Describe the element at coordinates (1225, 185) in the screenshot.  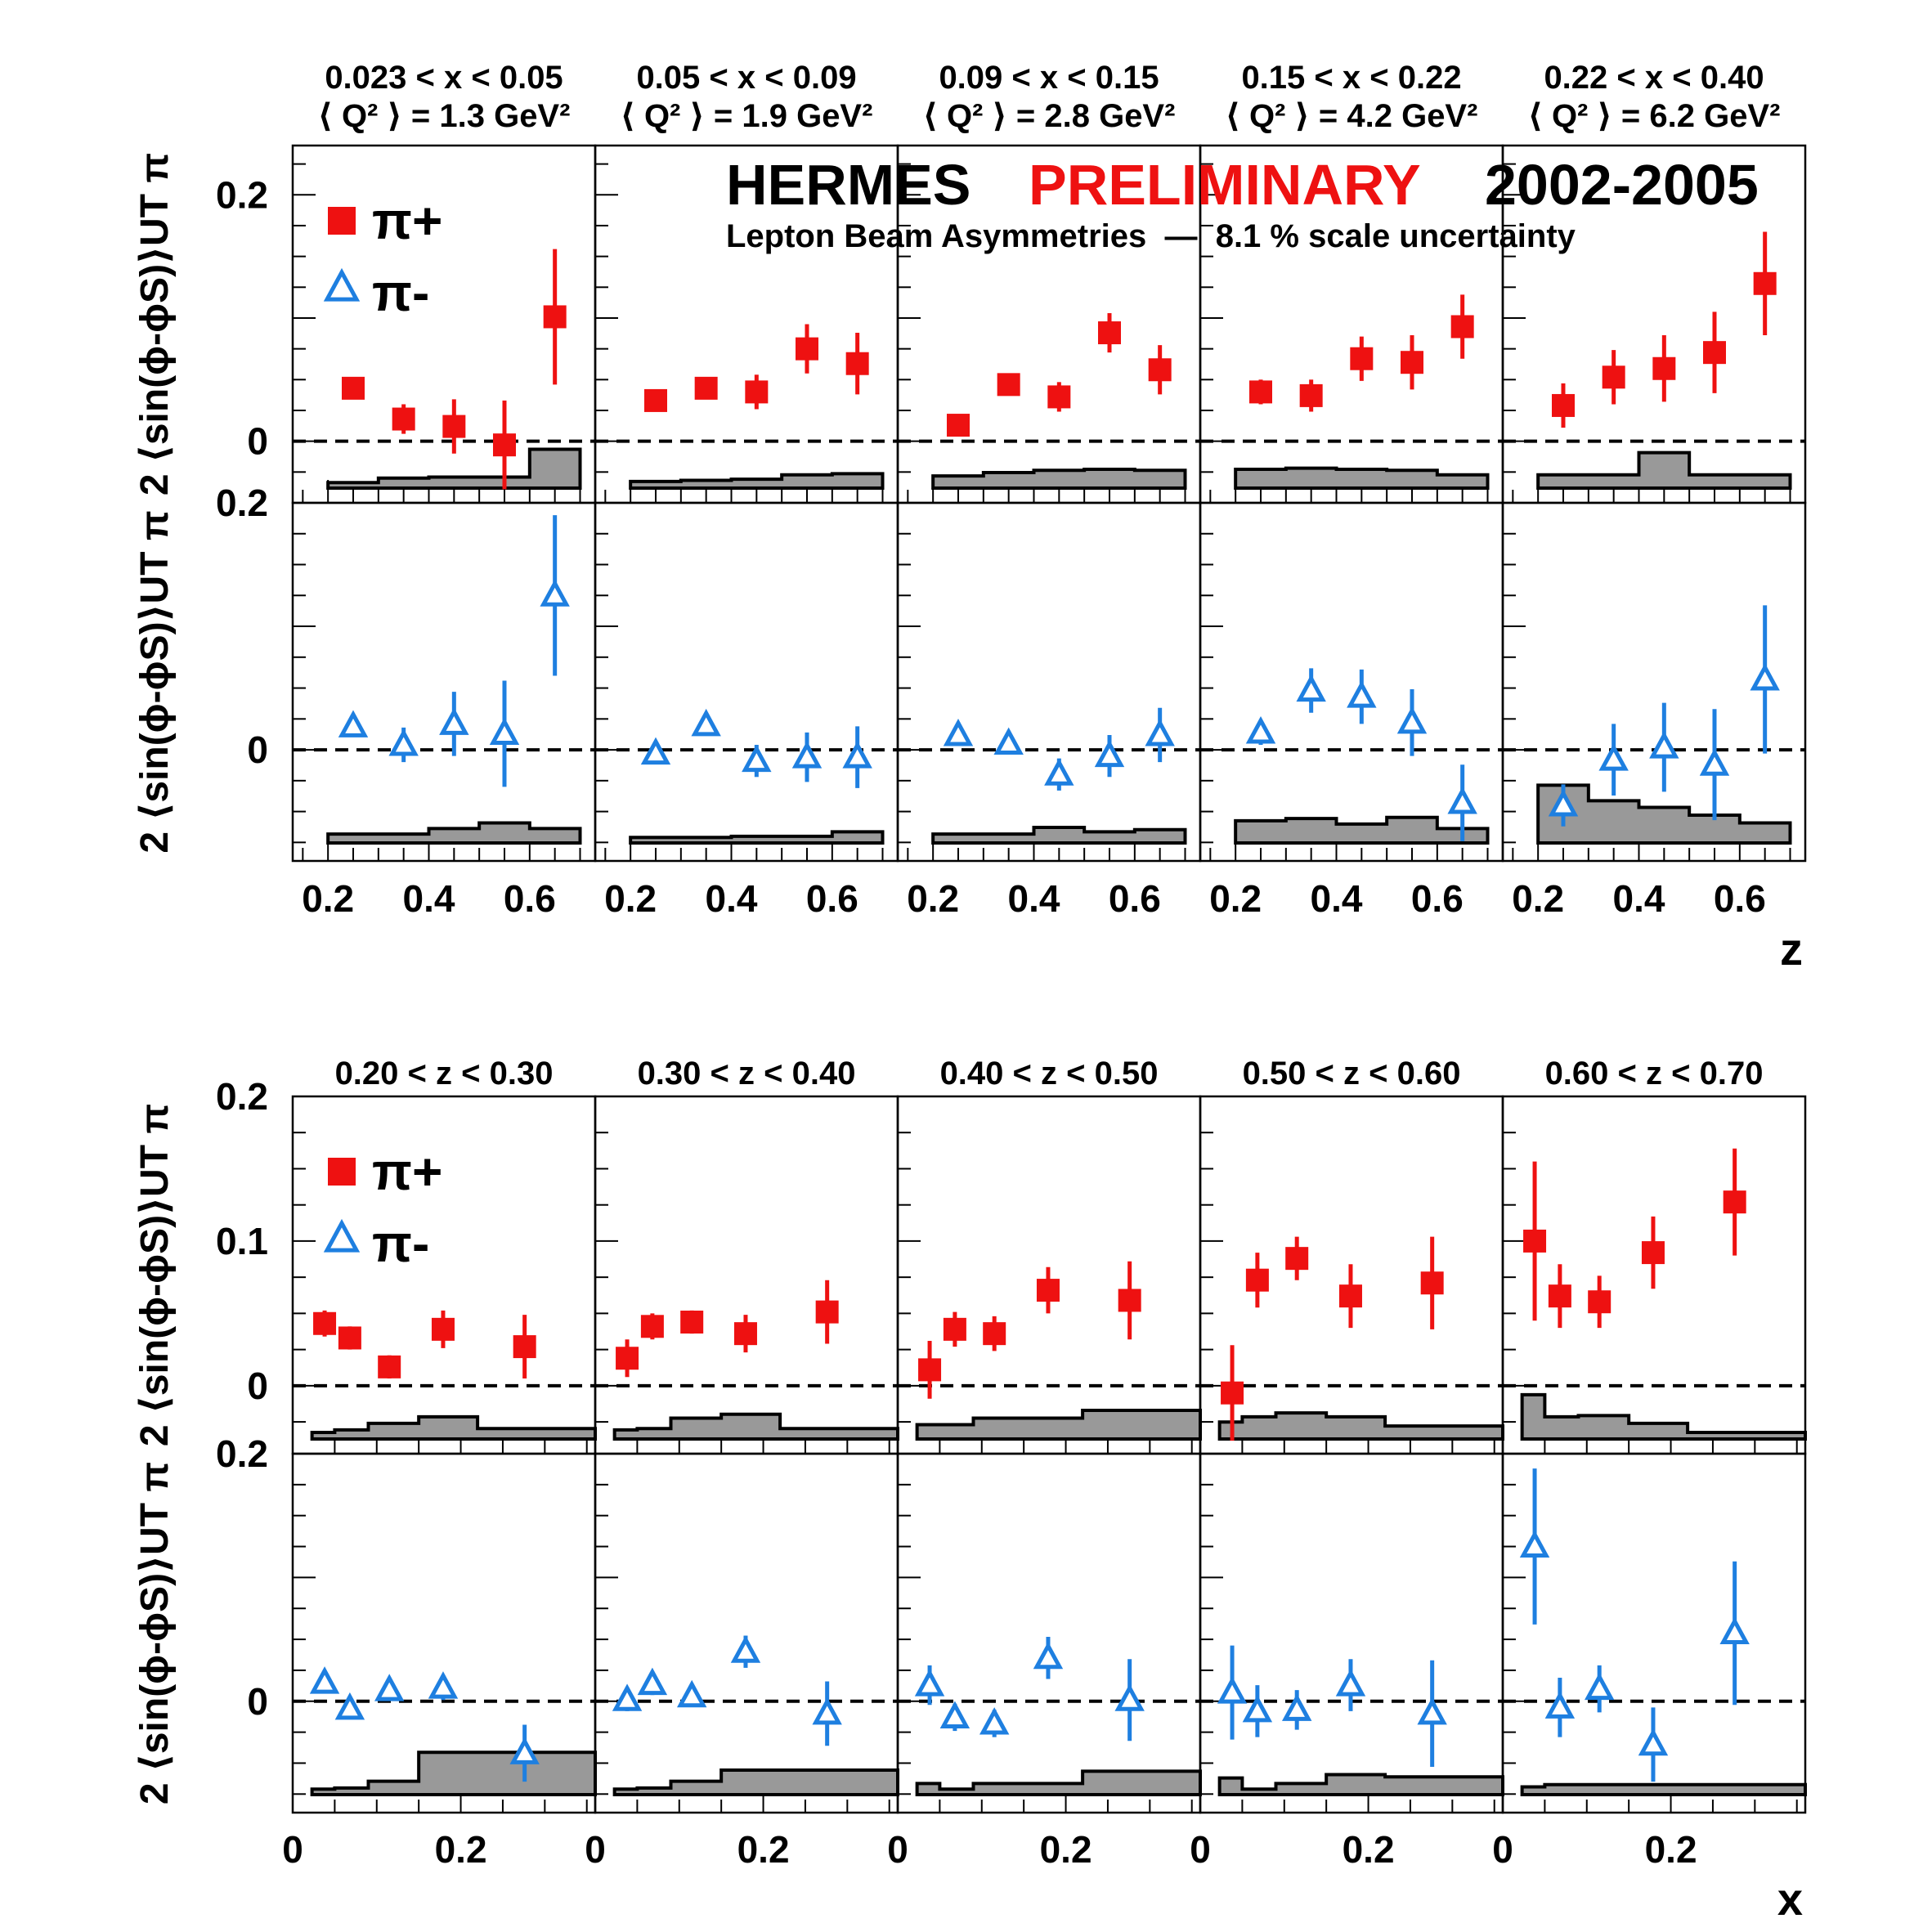
I see `preliminary-label: PRELIMINARY` at that location.